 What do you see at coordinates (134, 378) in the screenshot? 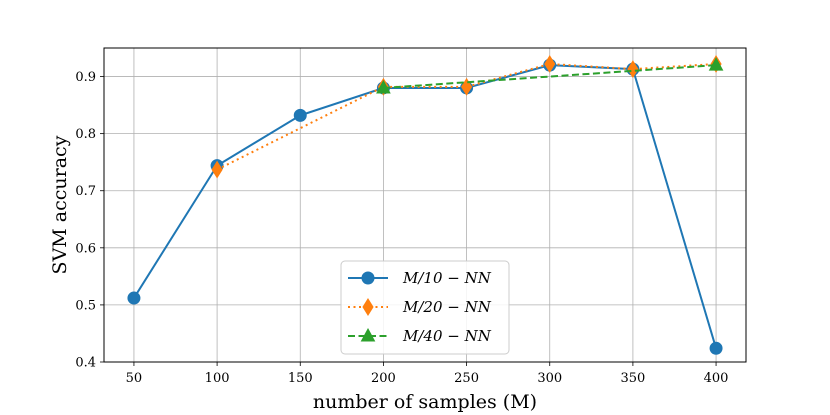
I see `x-tick-label: 50` at bounding box center [134, 378].